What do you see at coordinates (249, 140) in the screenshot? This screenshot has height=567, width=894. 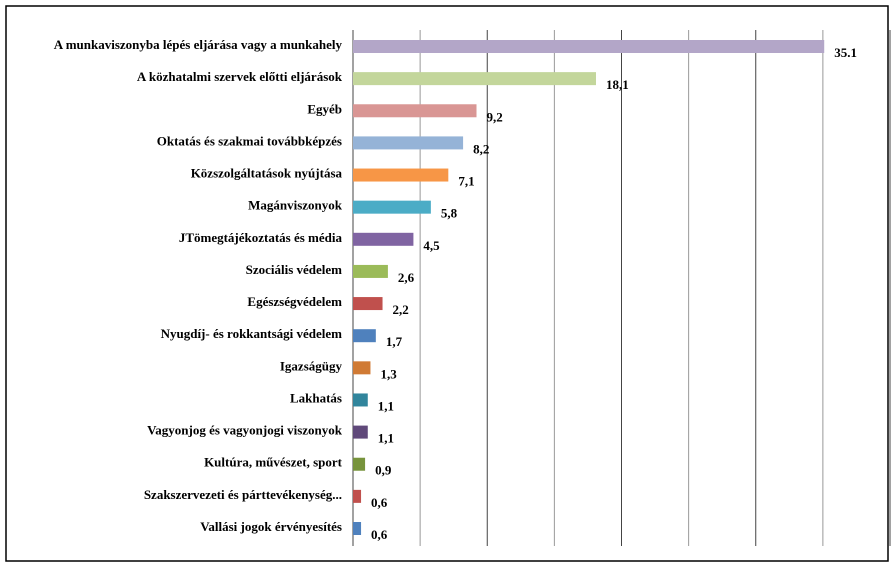 I see `category-label: Oktatás és szakmai továbbképzés` at bounding box center [249, 140].